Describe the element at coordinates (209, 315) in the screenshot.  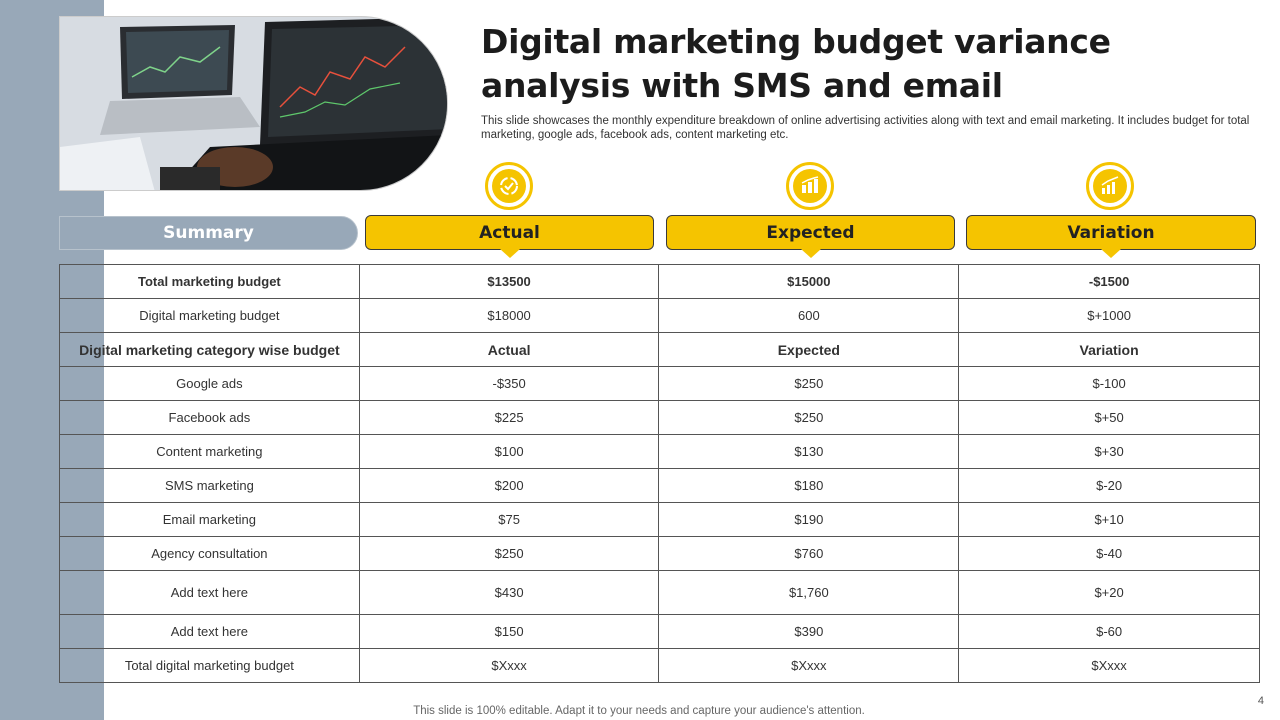
I see `table-cell: Digital marketing budget` at that location.